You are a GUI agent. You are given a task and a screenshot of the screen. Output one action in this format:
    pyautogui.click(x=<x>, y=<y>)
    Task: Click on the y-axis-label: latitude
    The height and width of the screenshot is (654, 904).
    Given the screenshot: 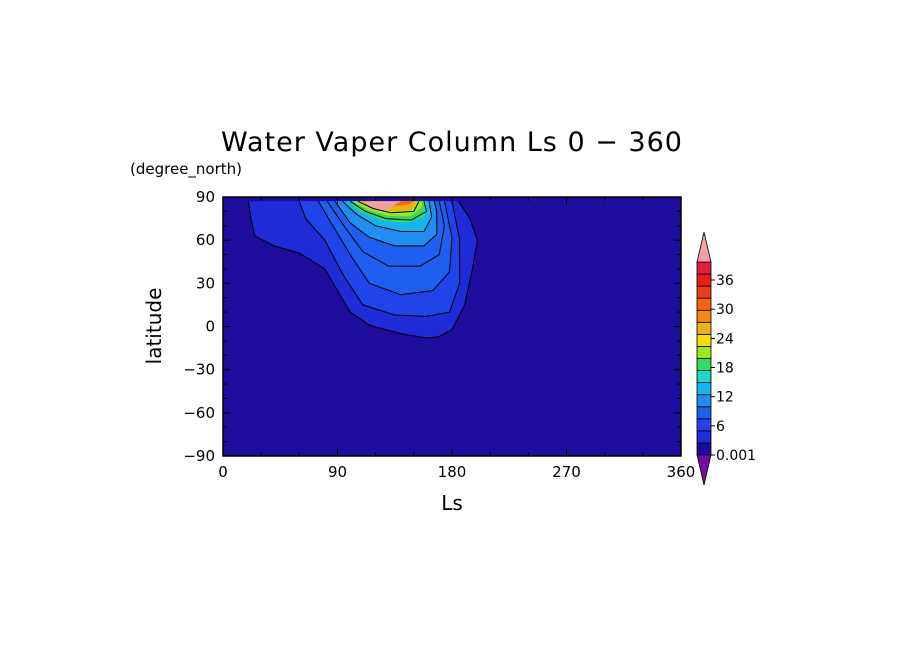 What is the action you would take?
    pyautogui.click(x=154, y=326)
    